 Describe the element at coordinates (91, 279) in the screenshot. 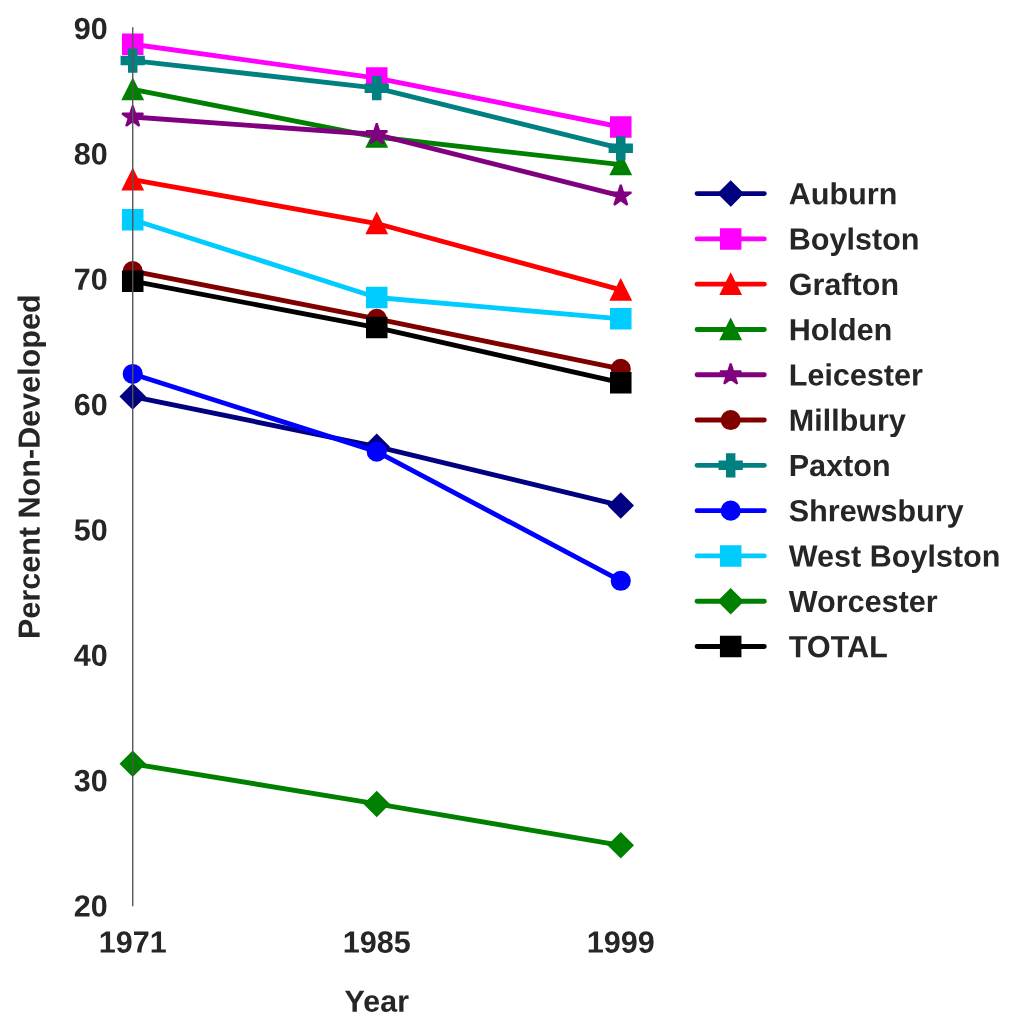

I see `y-tick-label: 70` at that location.